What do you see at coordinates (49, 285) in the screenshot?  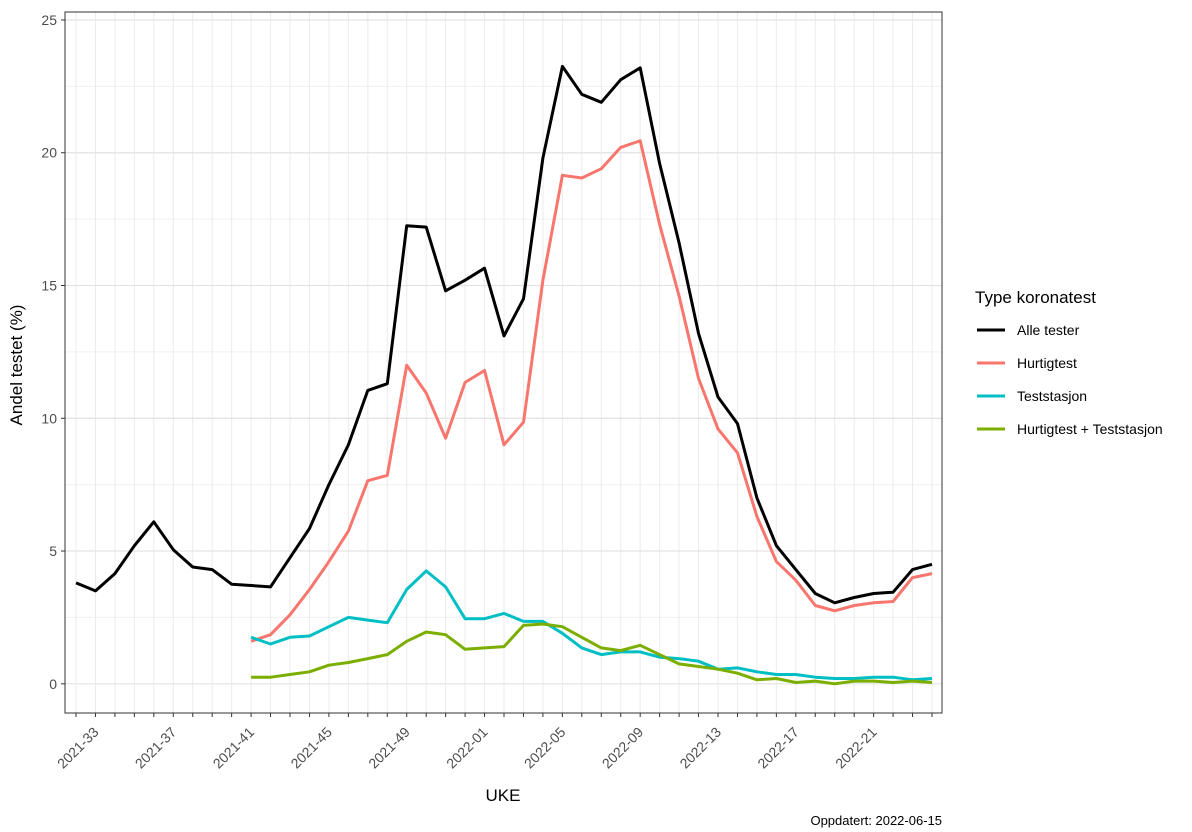 I see `y-tick-label: 15` at bounding box center [49, 285].